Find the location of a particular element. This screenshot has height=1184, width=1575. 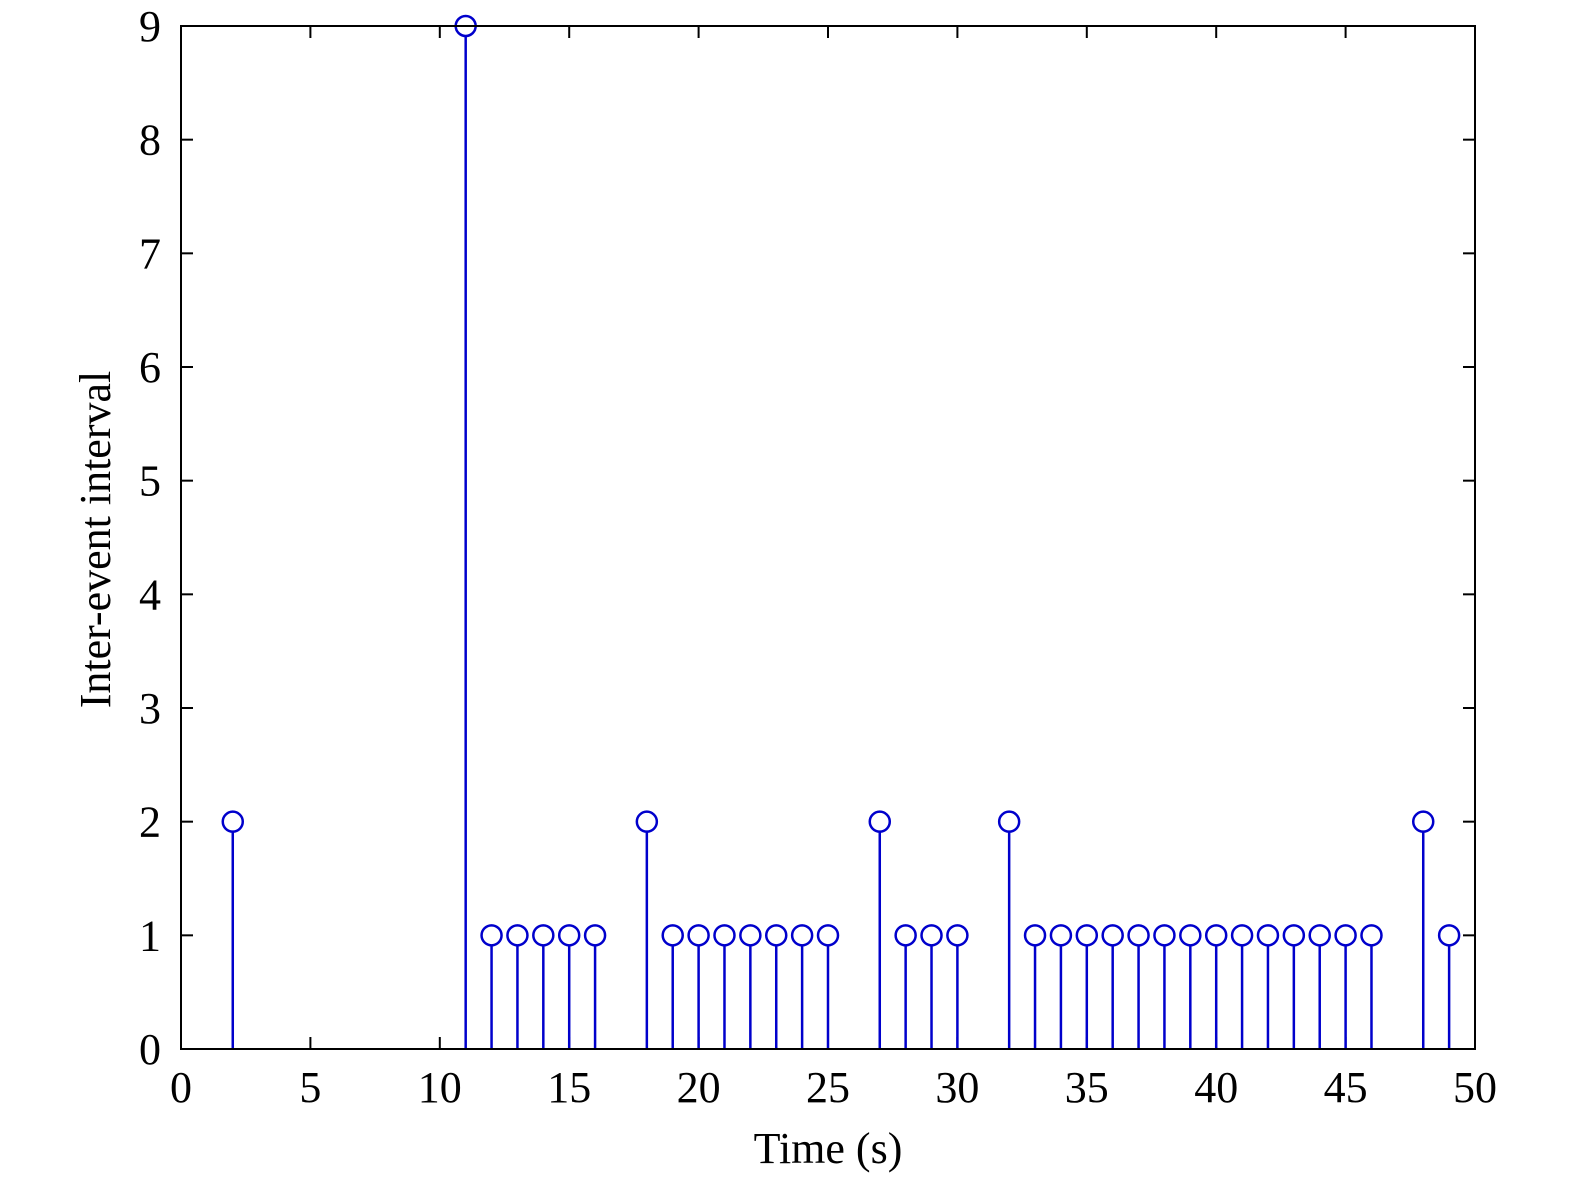

y-tick-label: 2 is located at coordinates (150, 822).